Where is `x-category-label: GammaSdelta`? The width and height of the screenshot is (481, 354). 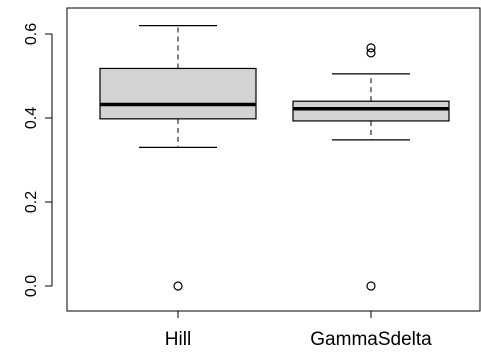
x-category-label: GammaSdelta is located at coordinates (371, 339).